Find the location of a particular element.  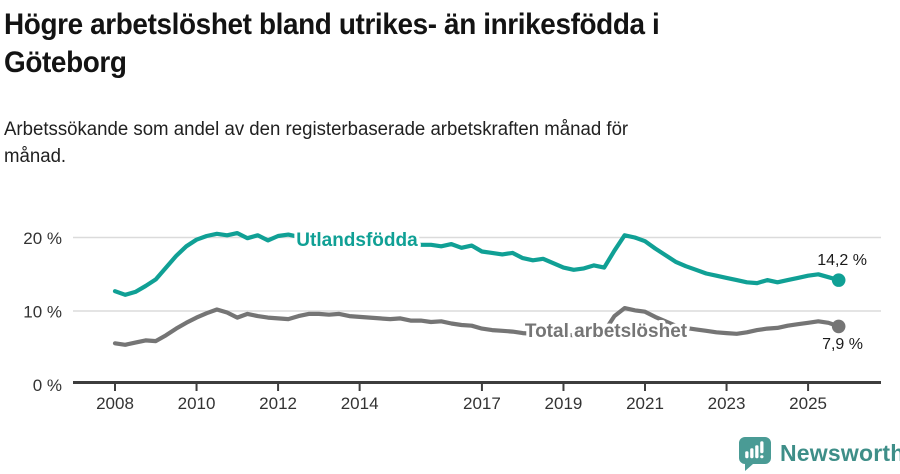

x-tick-label: 2017 is located at coordinates (482, 403).